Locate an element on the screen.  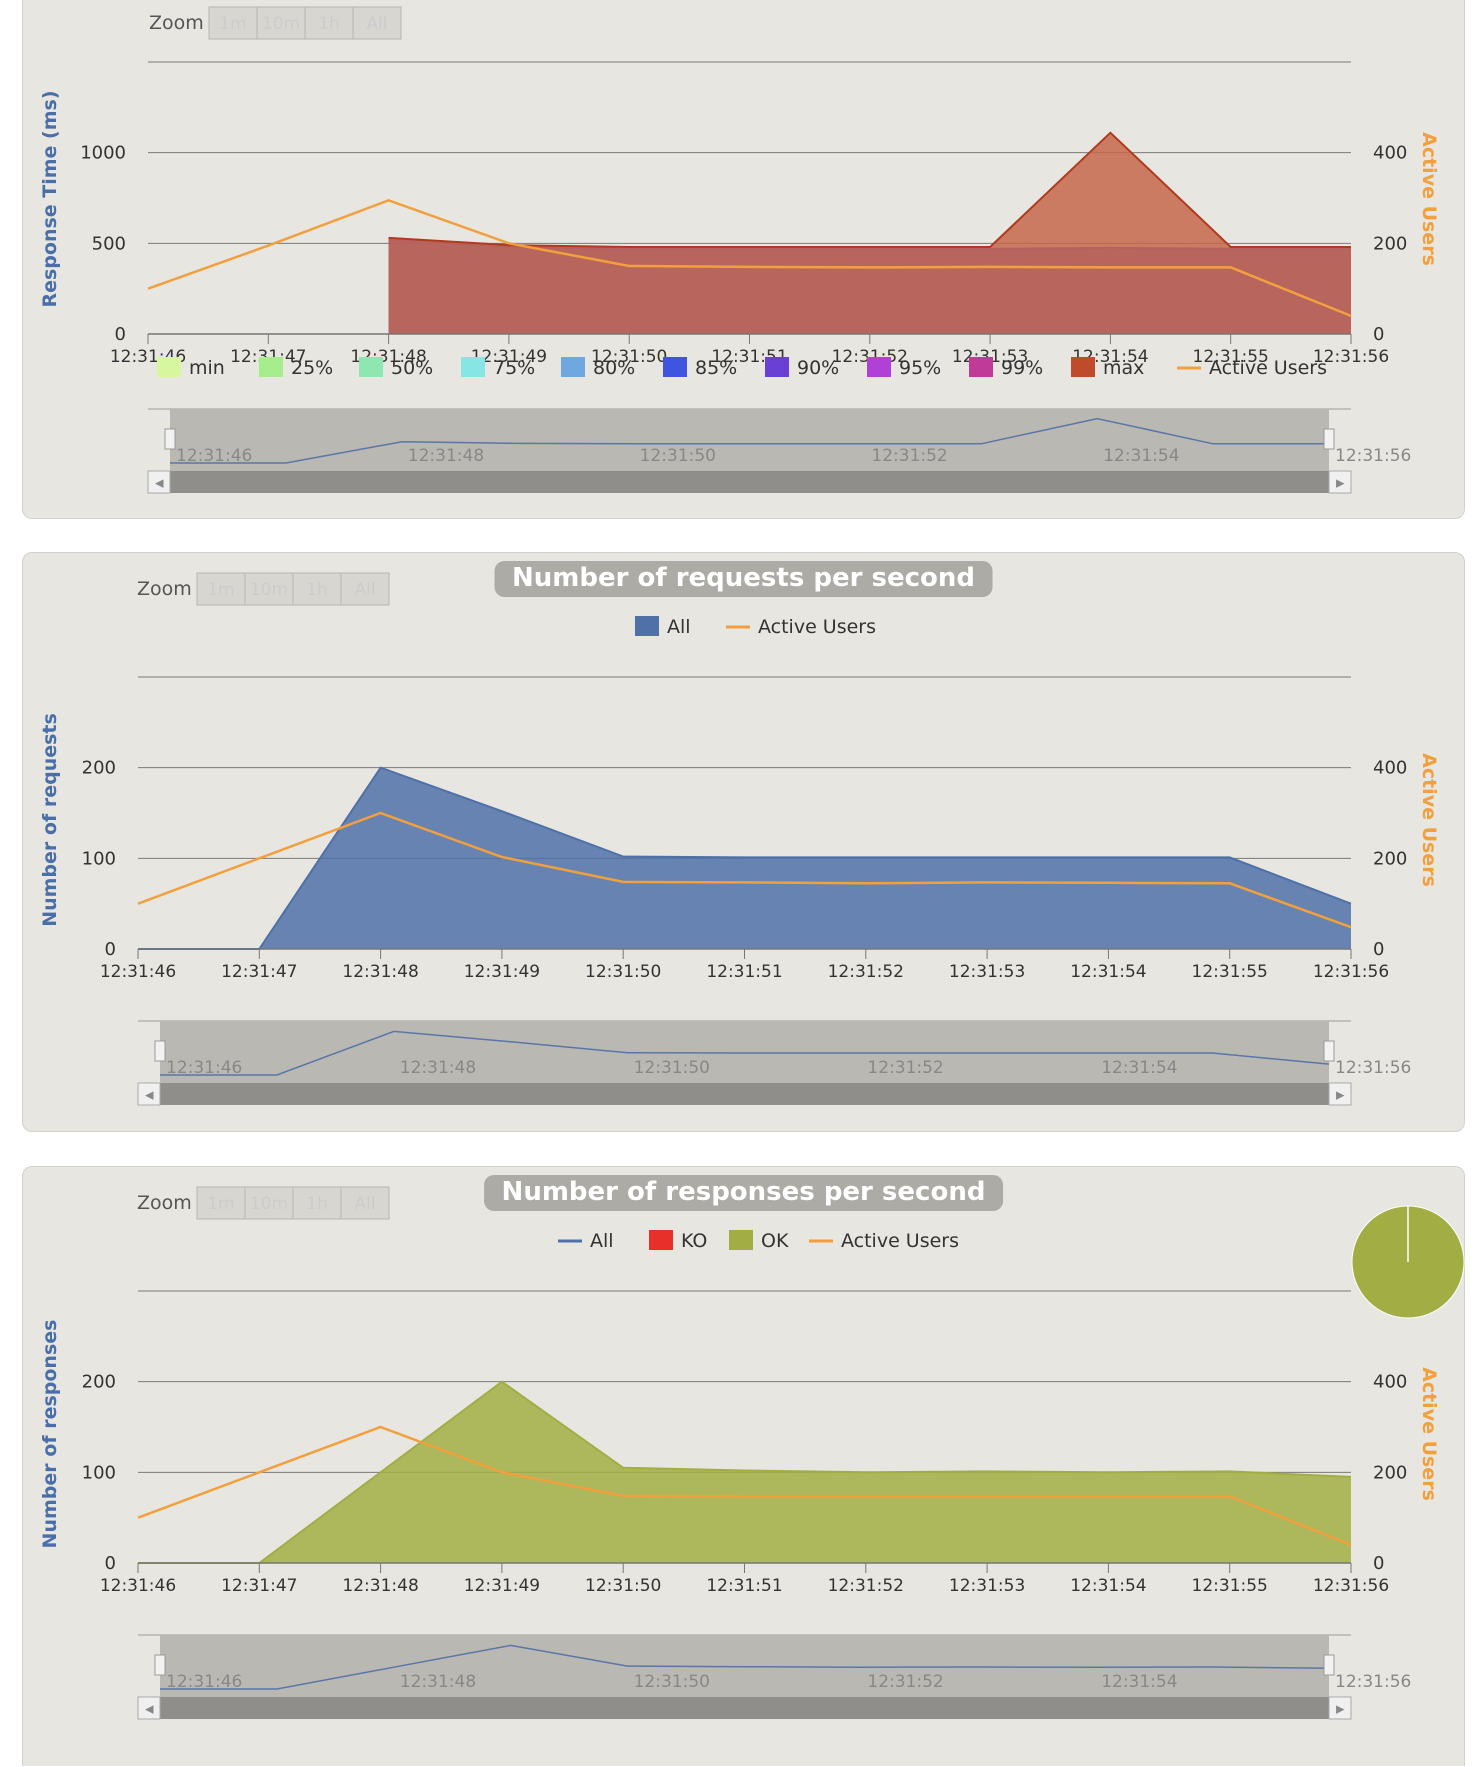
y-axis-title: Number of requests is located at coordinates (50, 820).